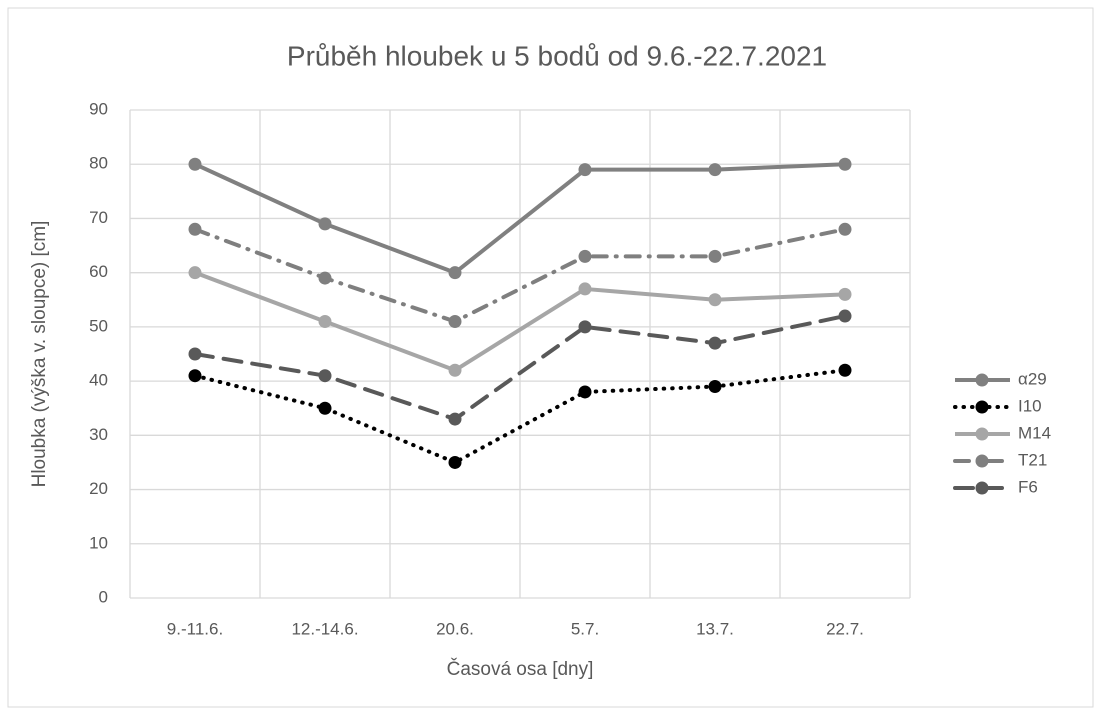 This screenshot has width=1094, height=708. Describe the element at coordinates (98, 542) in the screenshot. I see `y-tick-label: 10` at that location.